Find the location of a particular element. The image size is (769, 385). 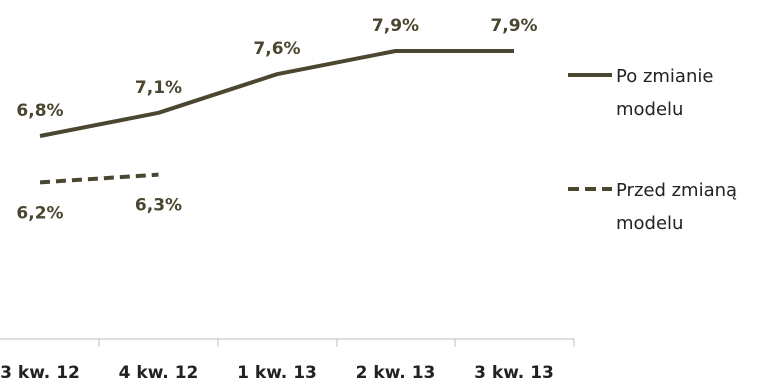

series-line-przed-zmiana is located at coordinates (99, 178).